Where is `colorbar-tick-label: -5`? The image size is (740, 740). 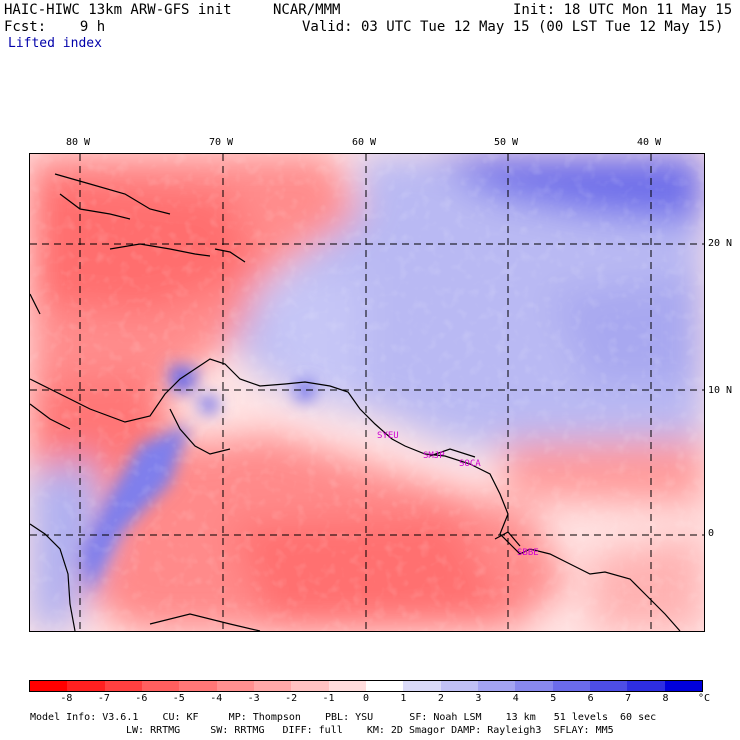
colorbar-tick-label: -5 is located at coordinates (178, 698).